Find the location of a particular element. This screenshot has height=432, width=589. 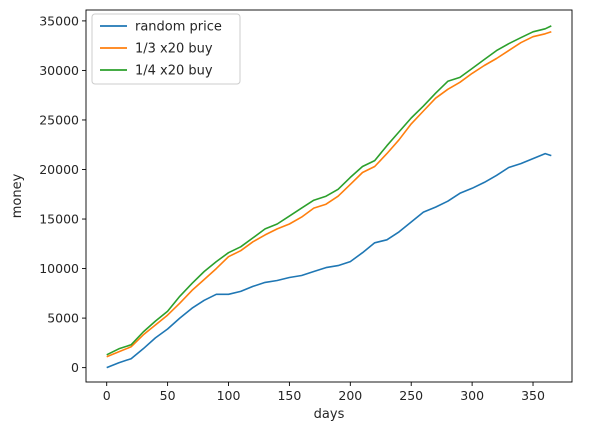

y-axis-ticks: 0 5000 10000 15000 20000 25000 30000 35000 is located at coordinates (62, 194).